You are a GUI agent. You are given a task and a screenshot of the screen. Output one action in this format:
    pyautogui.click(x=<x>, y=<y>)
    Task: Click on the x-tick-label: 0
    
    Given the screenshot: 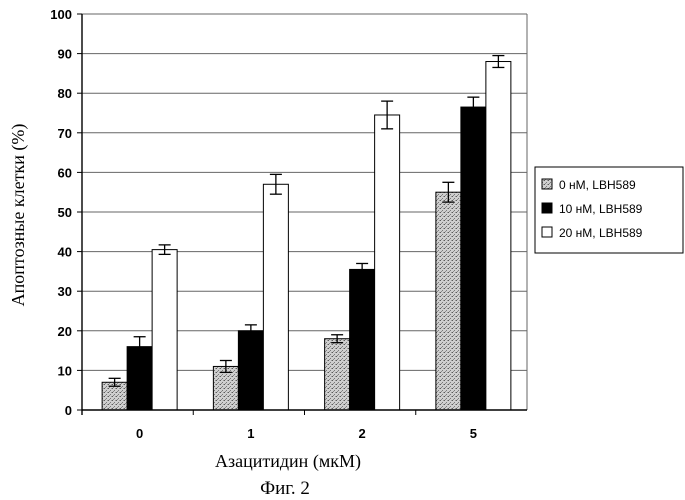 What is the action you would take?
    pyautogui.click(x=139, y=433)
    